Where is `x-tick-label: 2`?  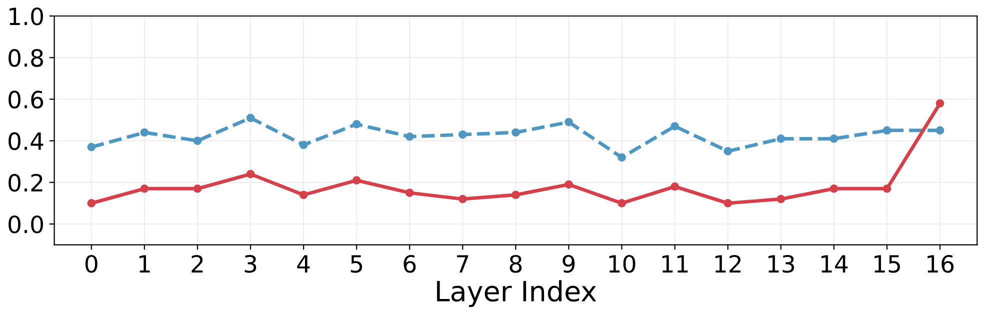
x-tick-label: 2 is located at coordinates (197, 263).